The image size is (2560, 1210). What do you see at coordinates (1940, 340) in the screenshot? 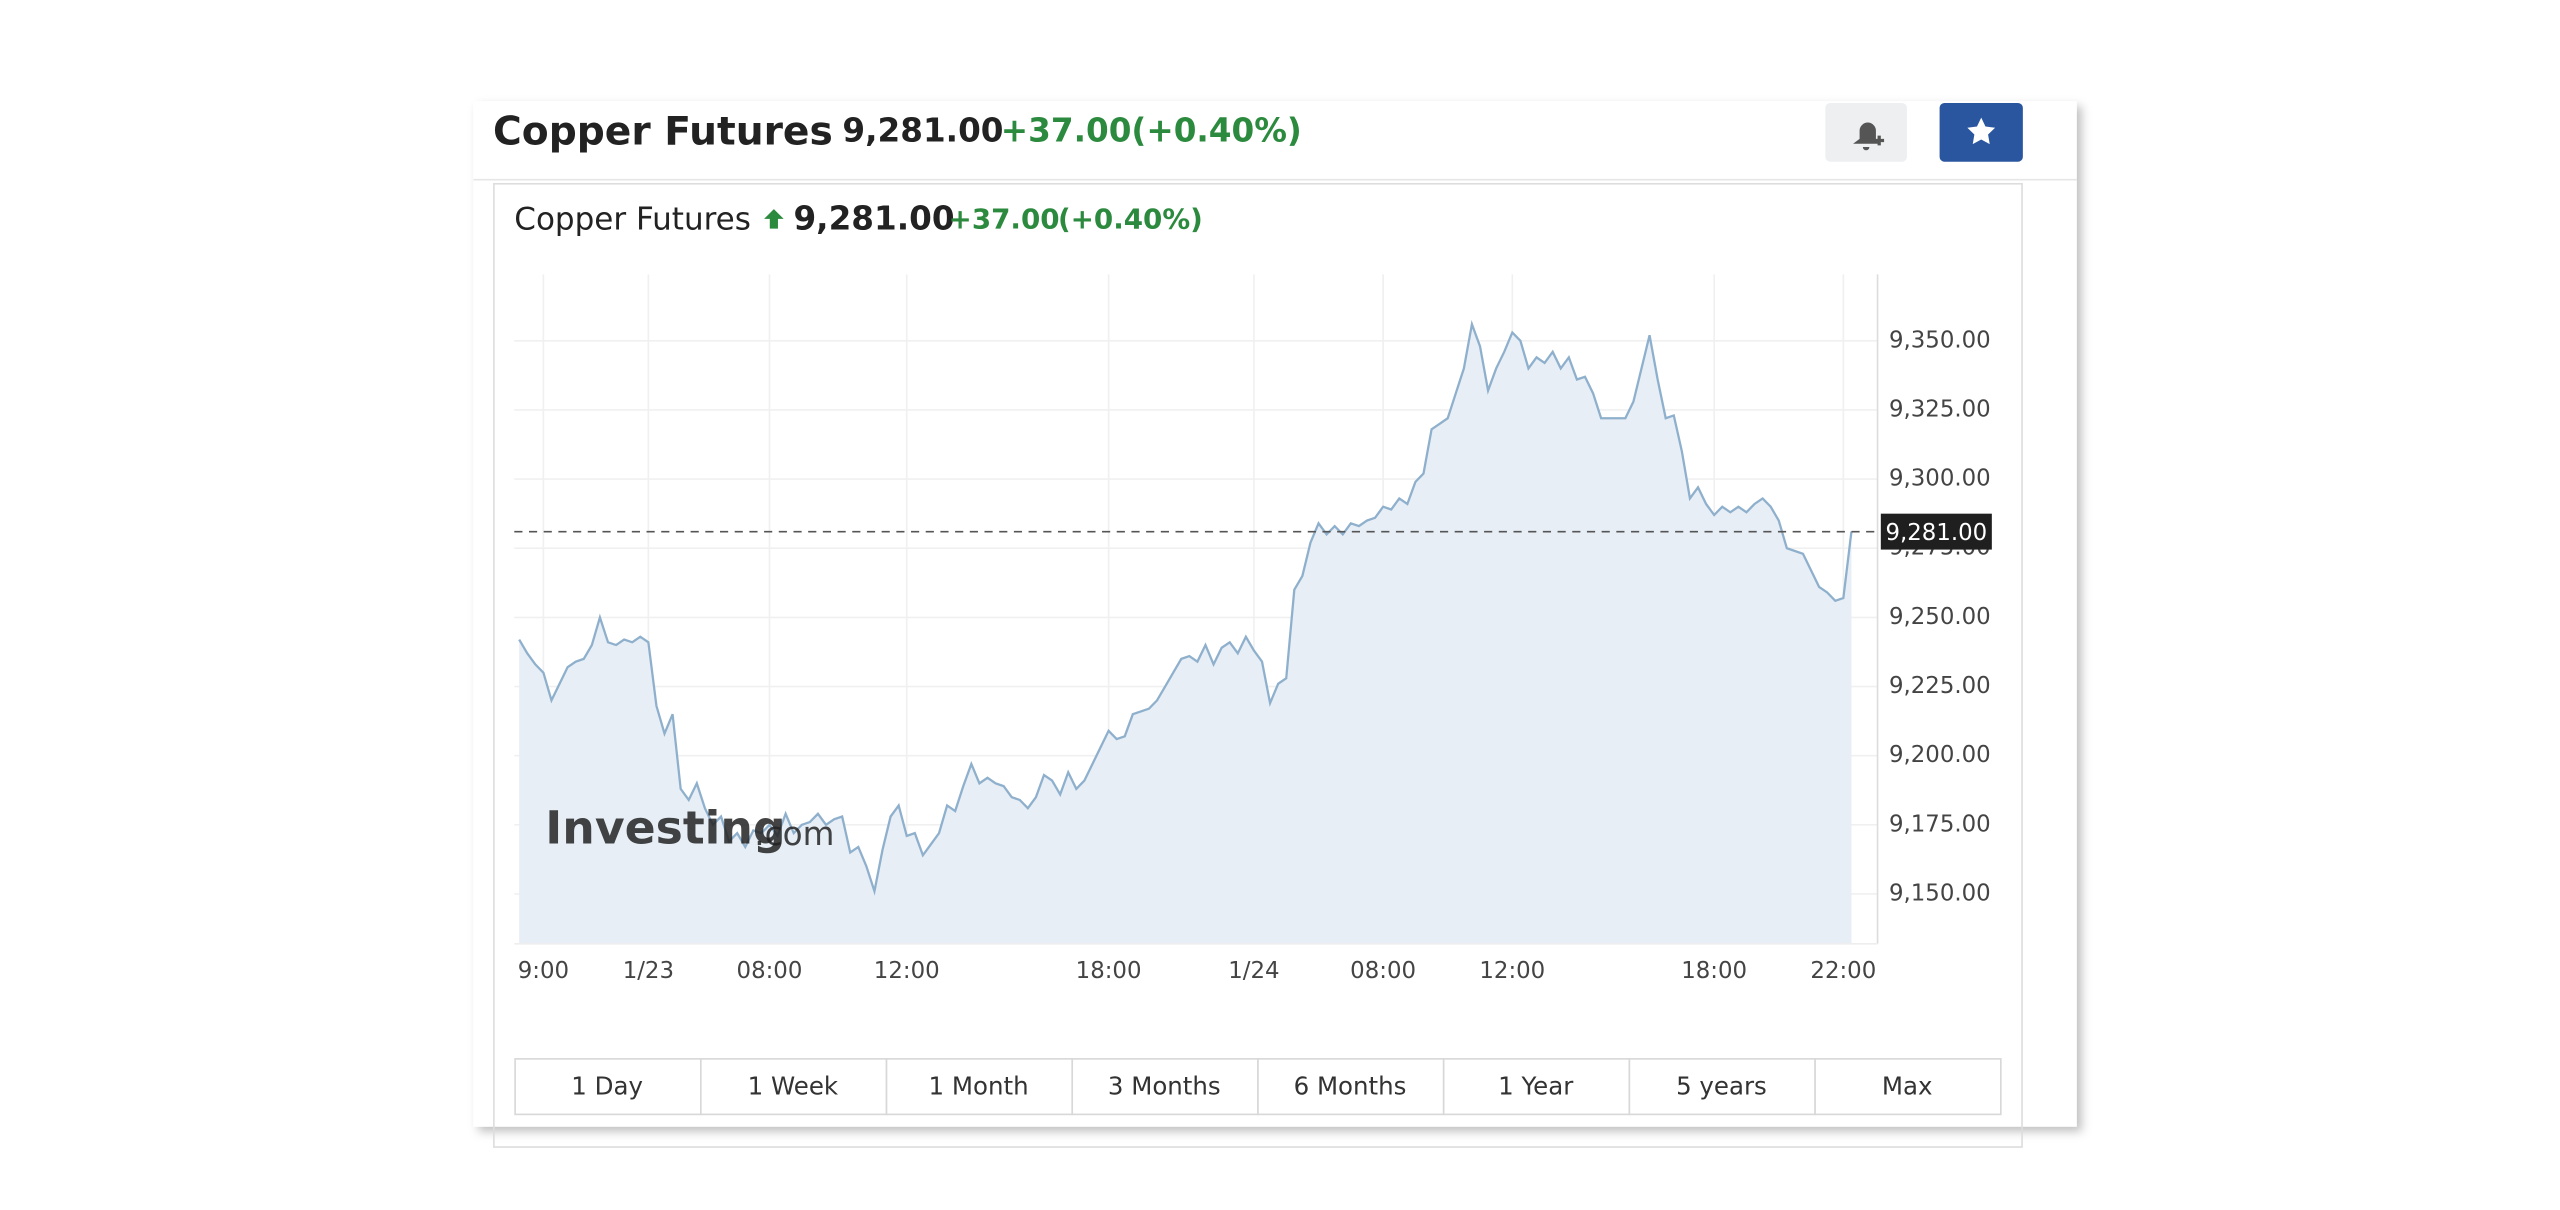
I see `y-tick-label: 9,350.00` at bounding box center [1940, 340].